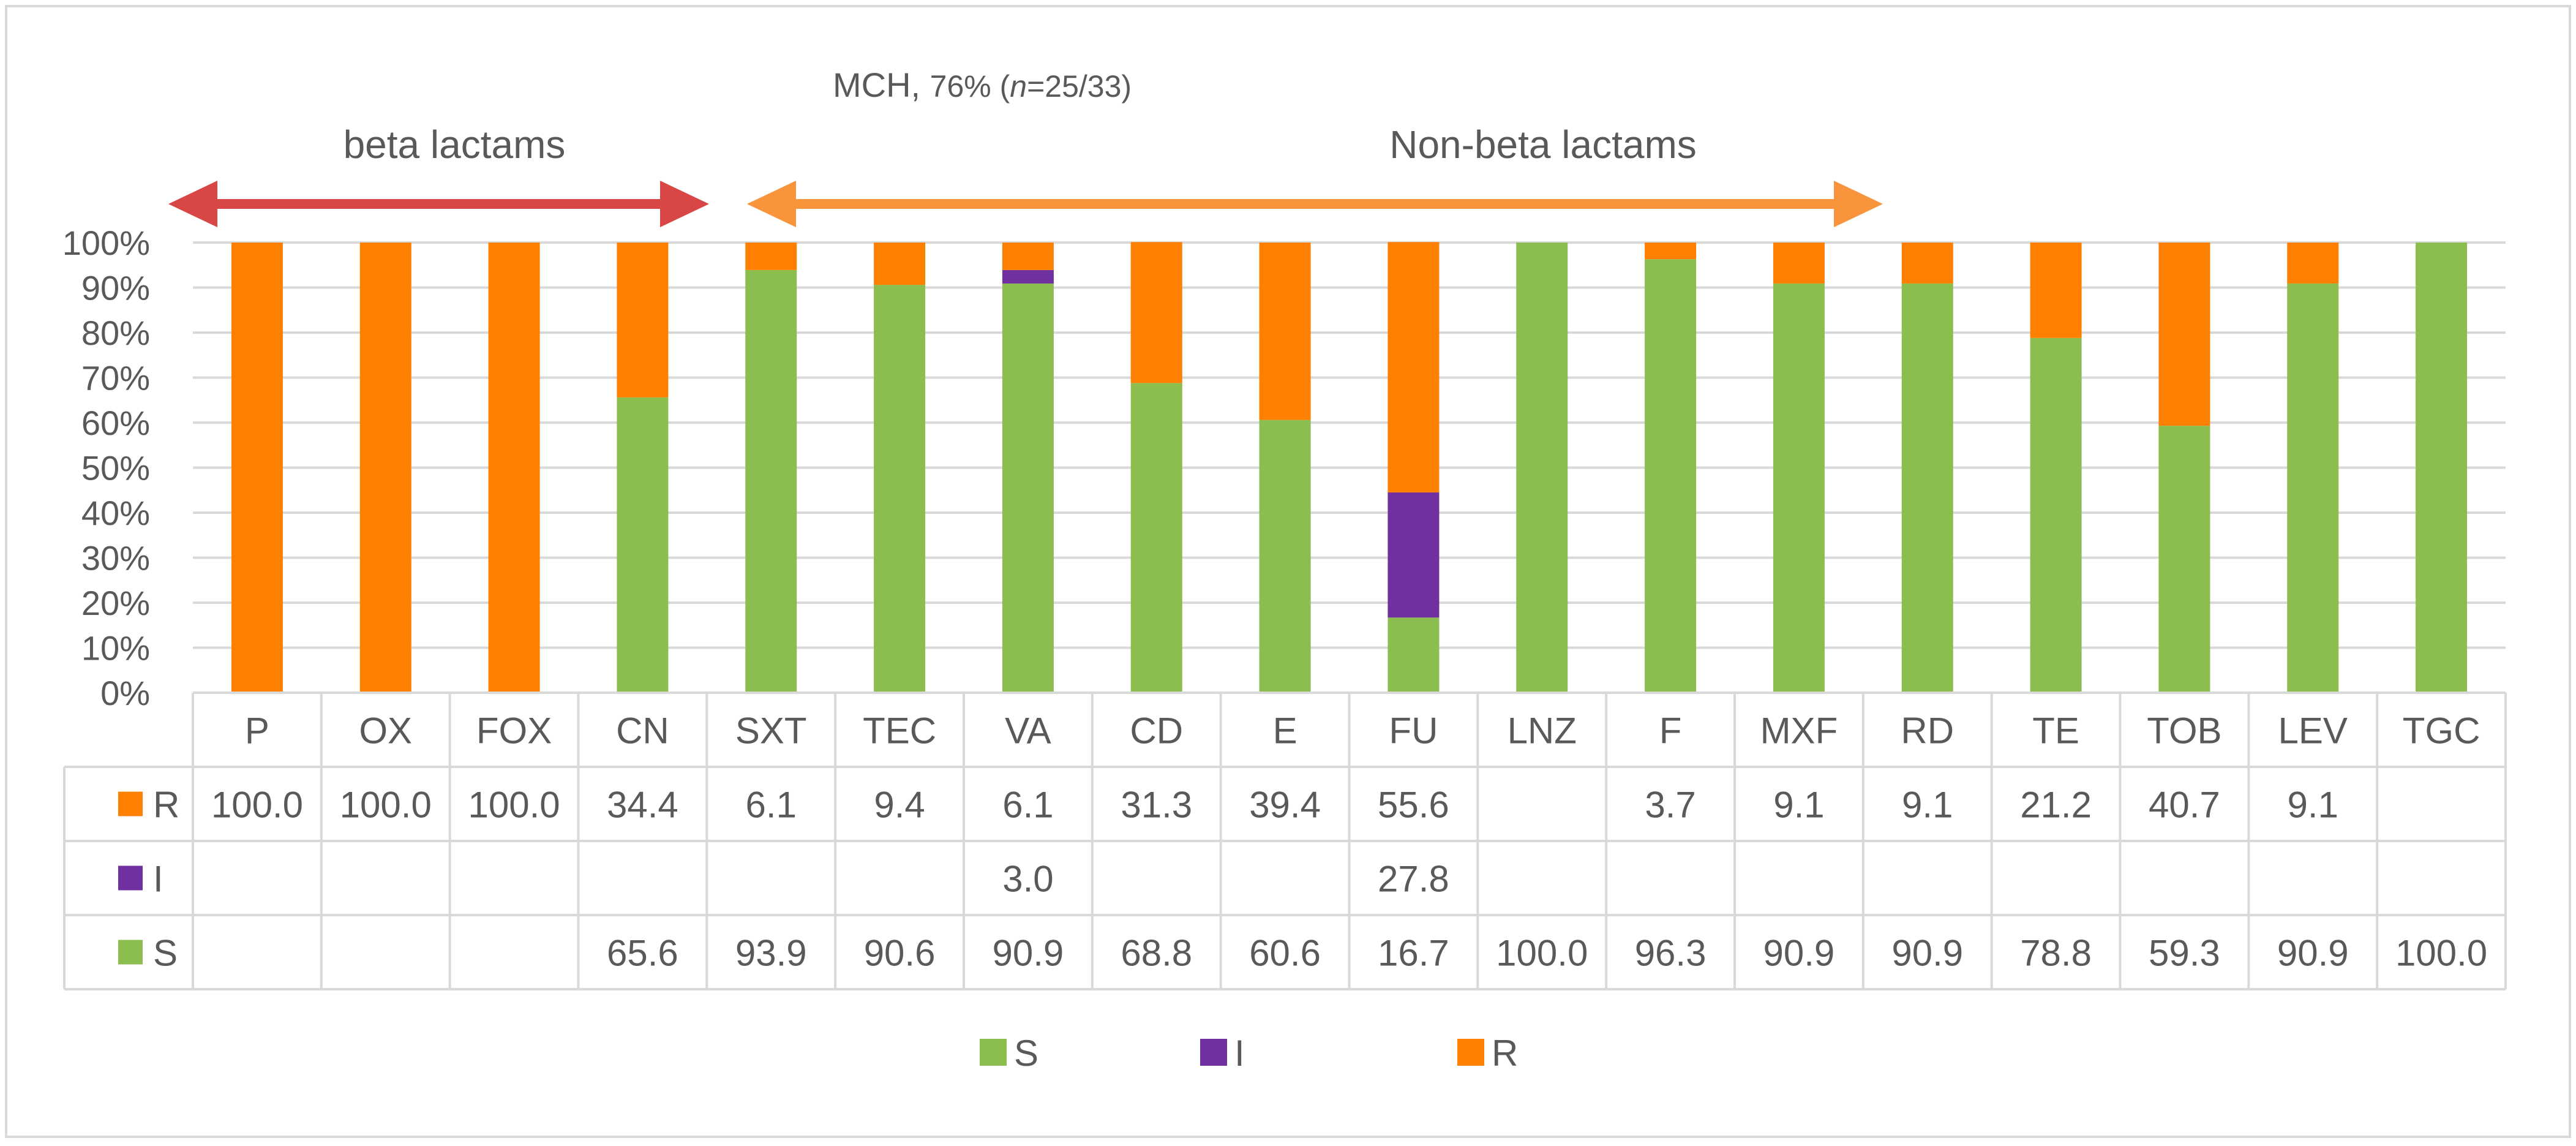  What do you see at coordinates (1928, 731) in the screenshot?
I see `x-category-label: RD` at bounding box center [1928, 731].